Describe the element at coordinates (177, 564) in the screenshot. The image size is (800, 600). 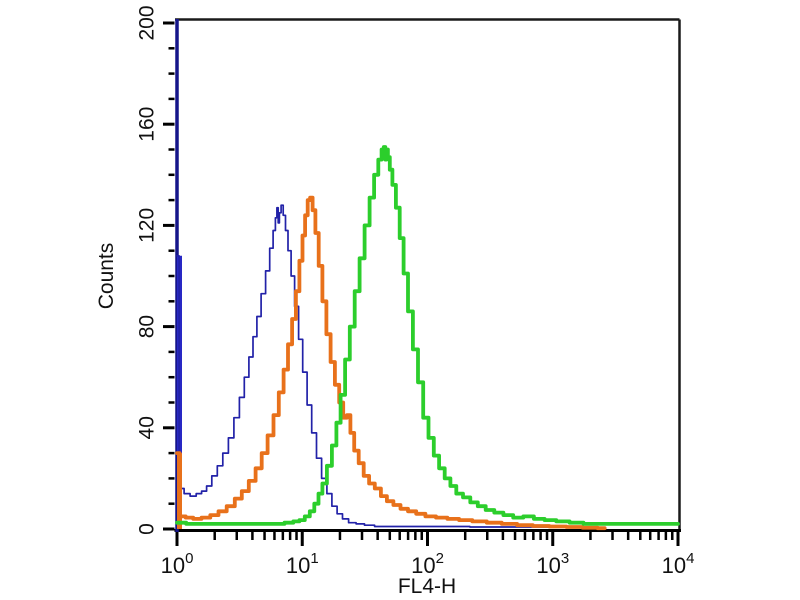
I see `x-tick-label: 10⁰` at that location.